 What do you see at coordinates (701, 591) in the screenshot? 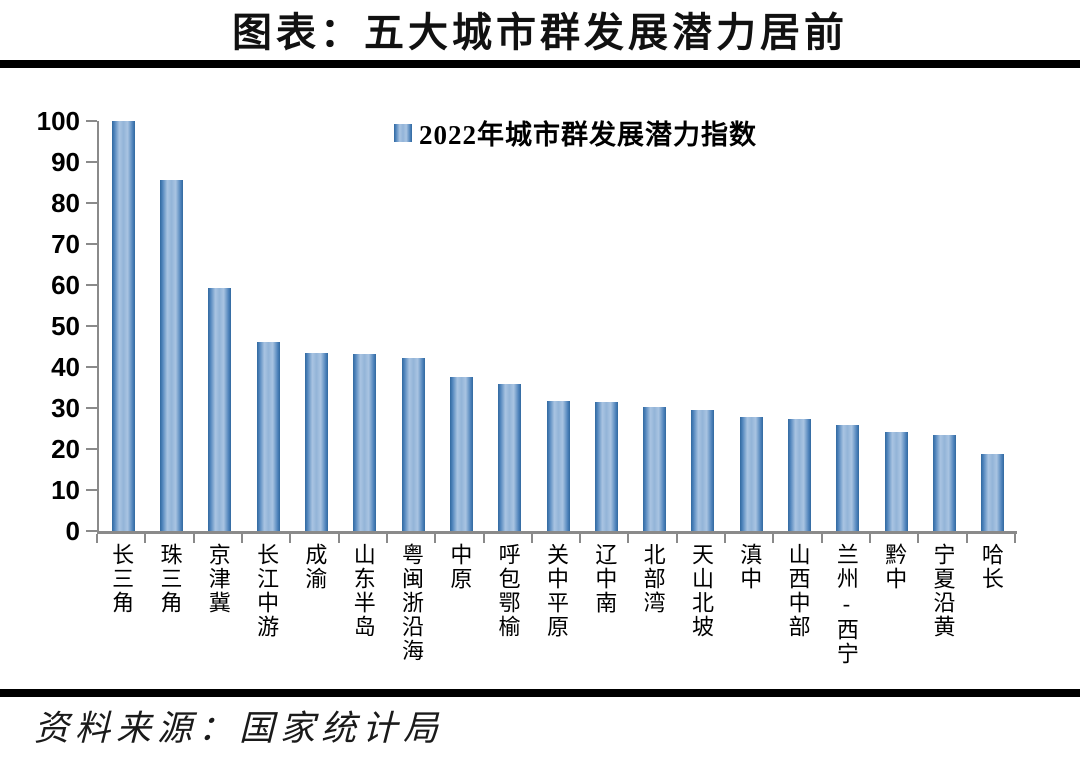
I see `x-axis-label: 天山北坡` at bounding box center [701, 591].